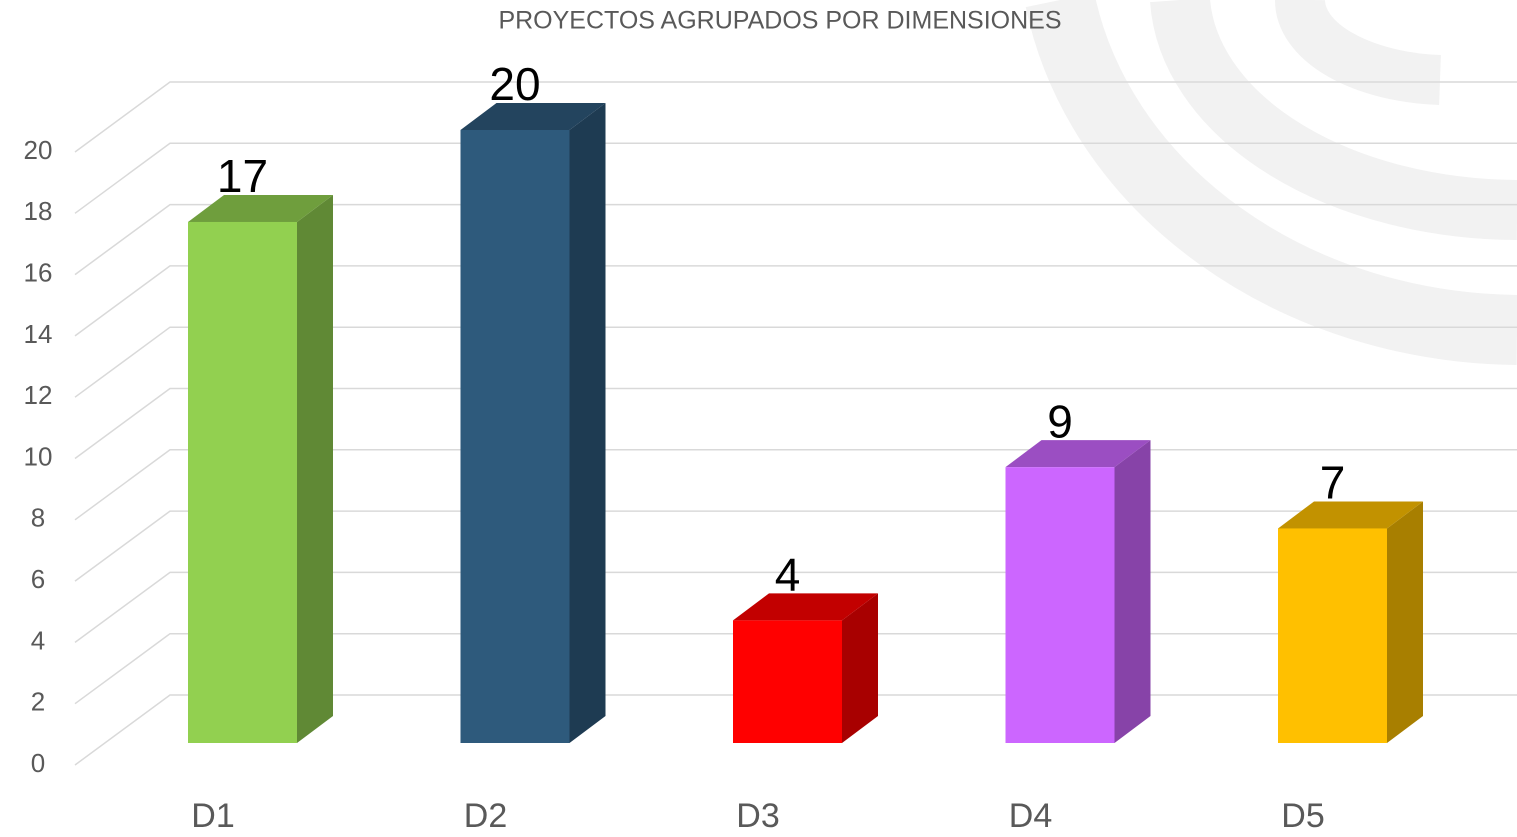 Image resolution: width=1517 pixels, height=837 pixels. Describe the element at coordinates (38, 272) in the screenshot. I see `y-tick-label: 16` at that location.